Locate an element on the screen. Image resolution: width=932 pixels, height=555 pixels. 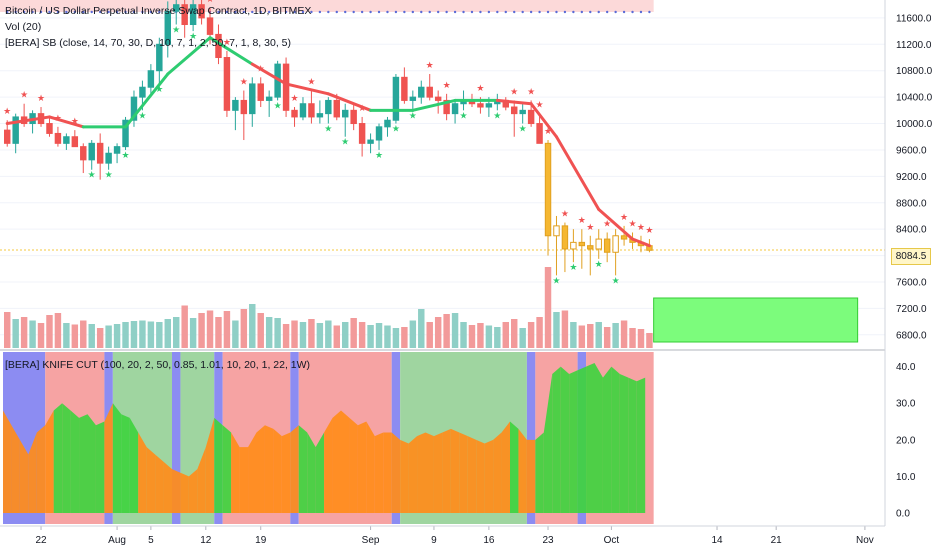
knife-tick-label: 0.0 is located at coordinates (903, 514).